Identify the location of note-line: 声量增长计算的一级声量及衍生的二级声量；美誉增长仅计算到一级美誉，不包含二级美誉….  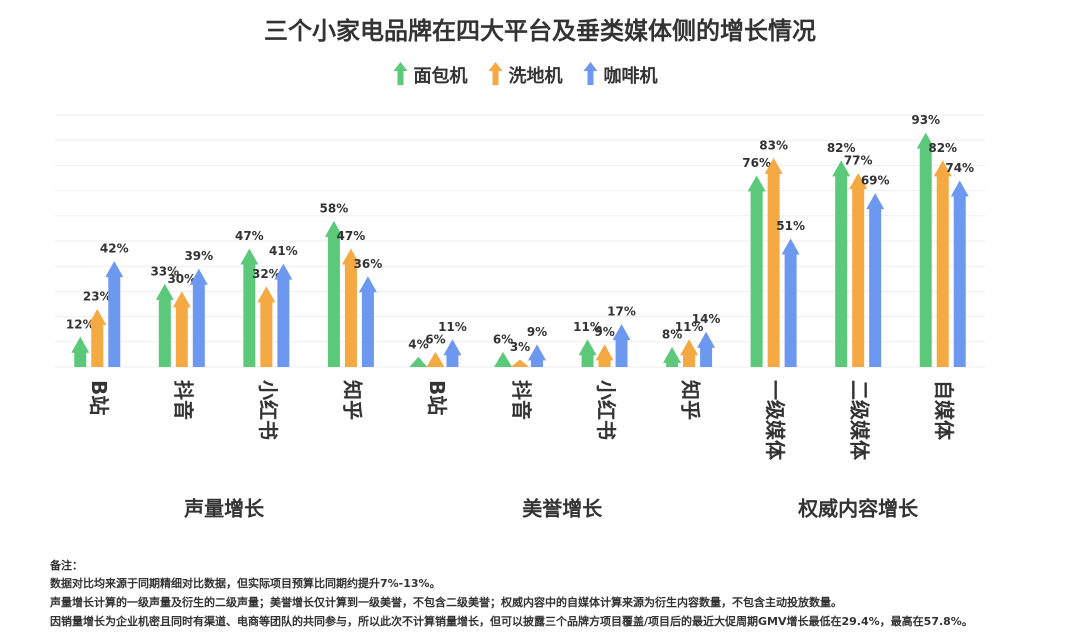
(445, 602).